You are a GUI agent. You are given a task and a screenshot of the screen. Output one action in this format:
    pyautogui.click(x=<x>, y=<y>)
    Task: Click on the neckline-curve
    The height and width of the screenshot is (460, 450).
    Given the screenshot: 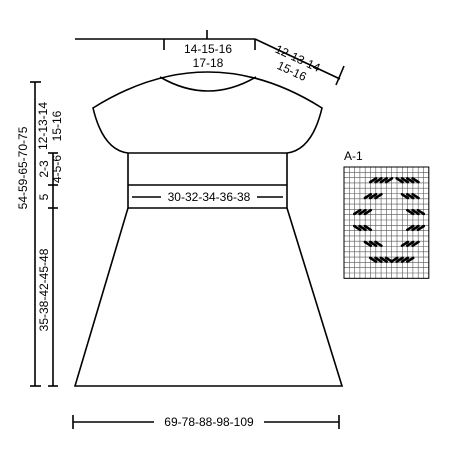 What is the action you would take?
    pyautogui.click(x=208, y=84)
    